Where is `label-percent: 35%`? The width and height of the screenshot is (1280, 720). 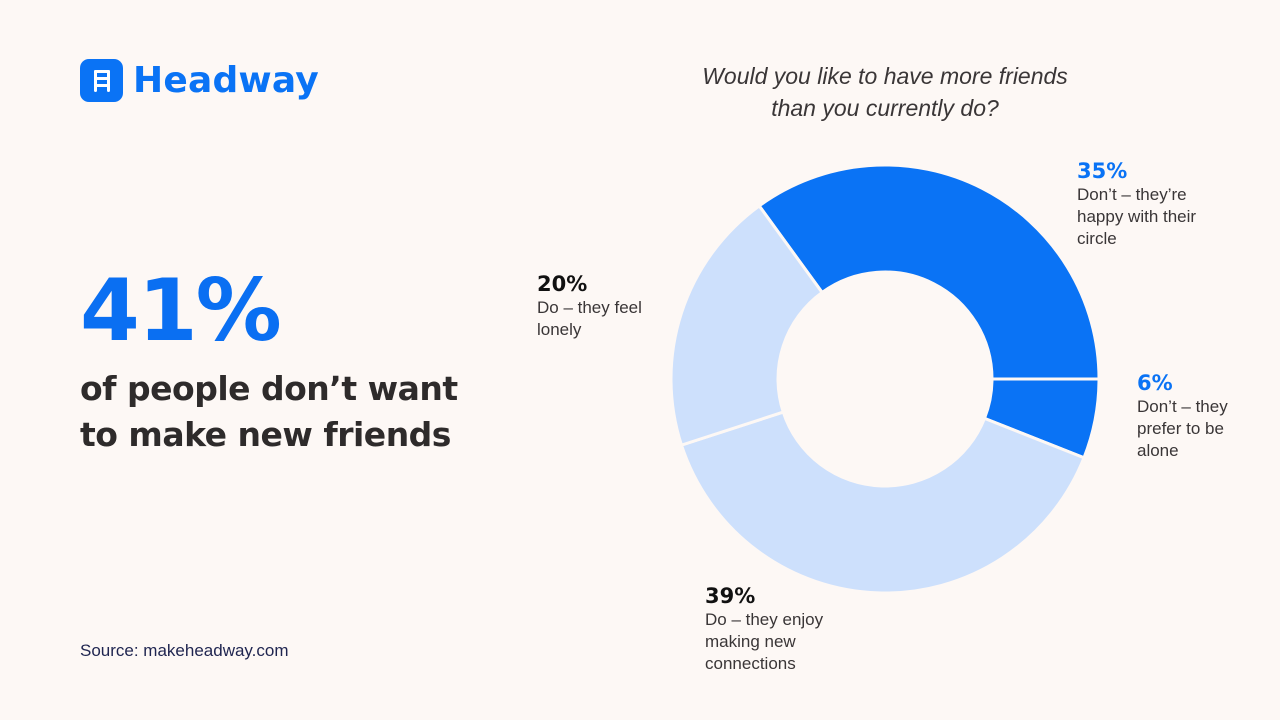 label-percent: 35% is located at coordinates (1102, 171).